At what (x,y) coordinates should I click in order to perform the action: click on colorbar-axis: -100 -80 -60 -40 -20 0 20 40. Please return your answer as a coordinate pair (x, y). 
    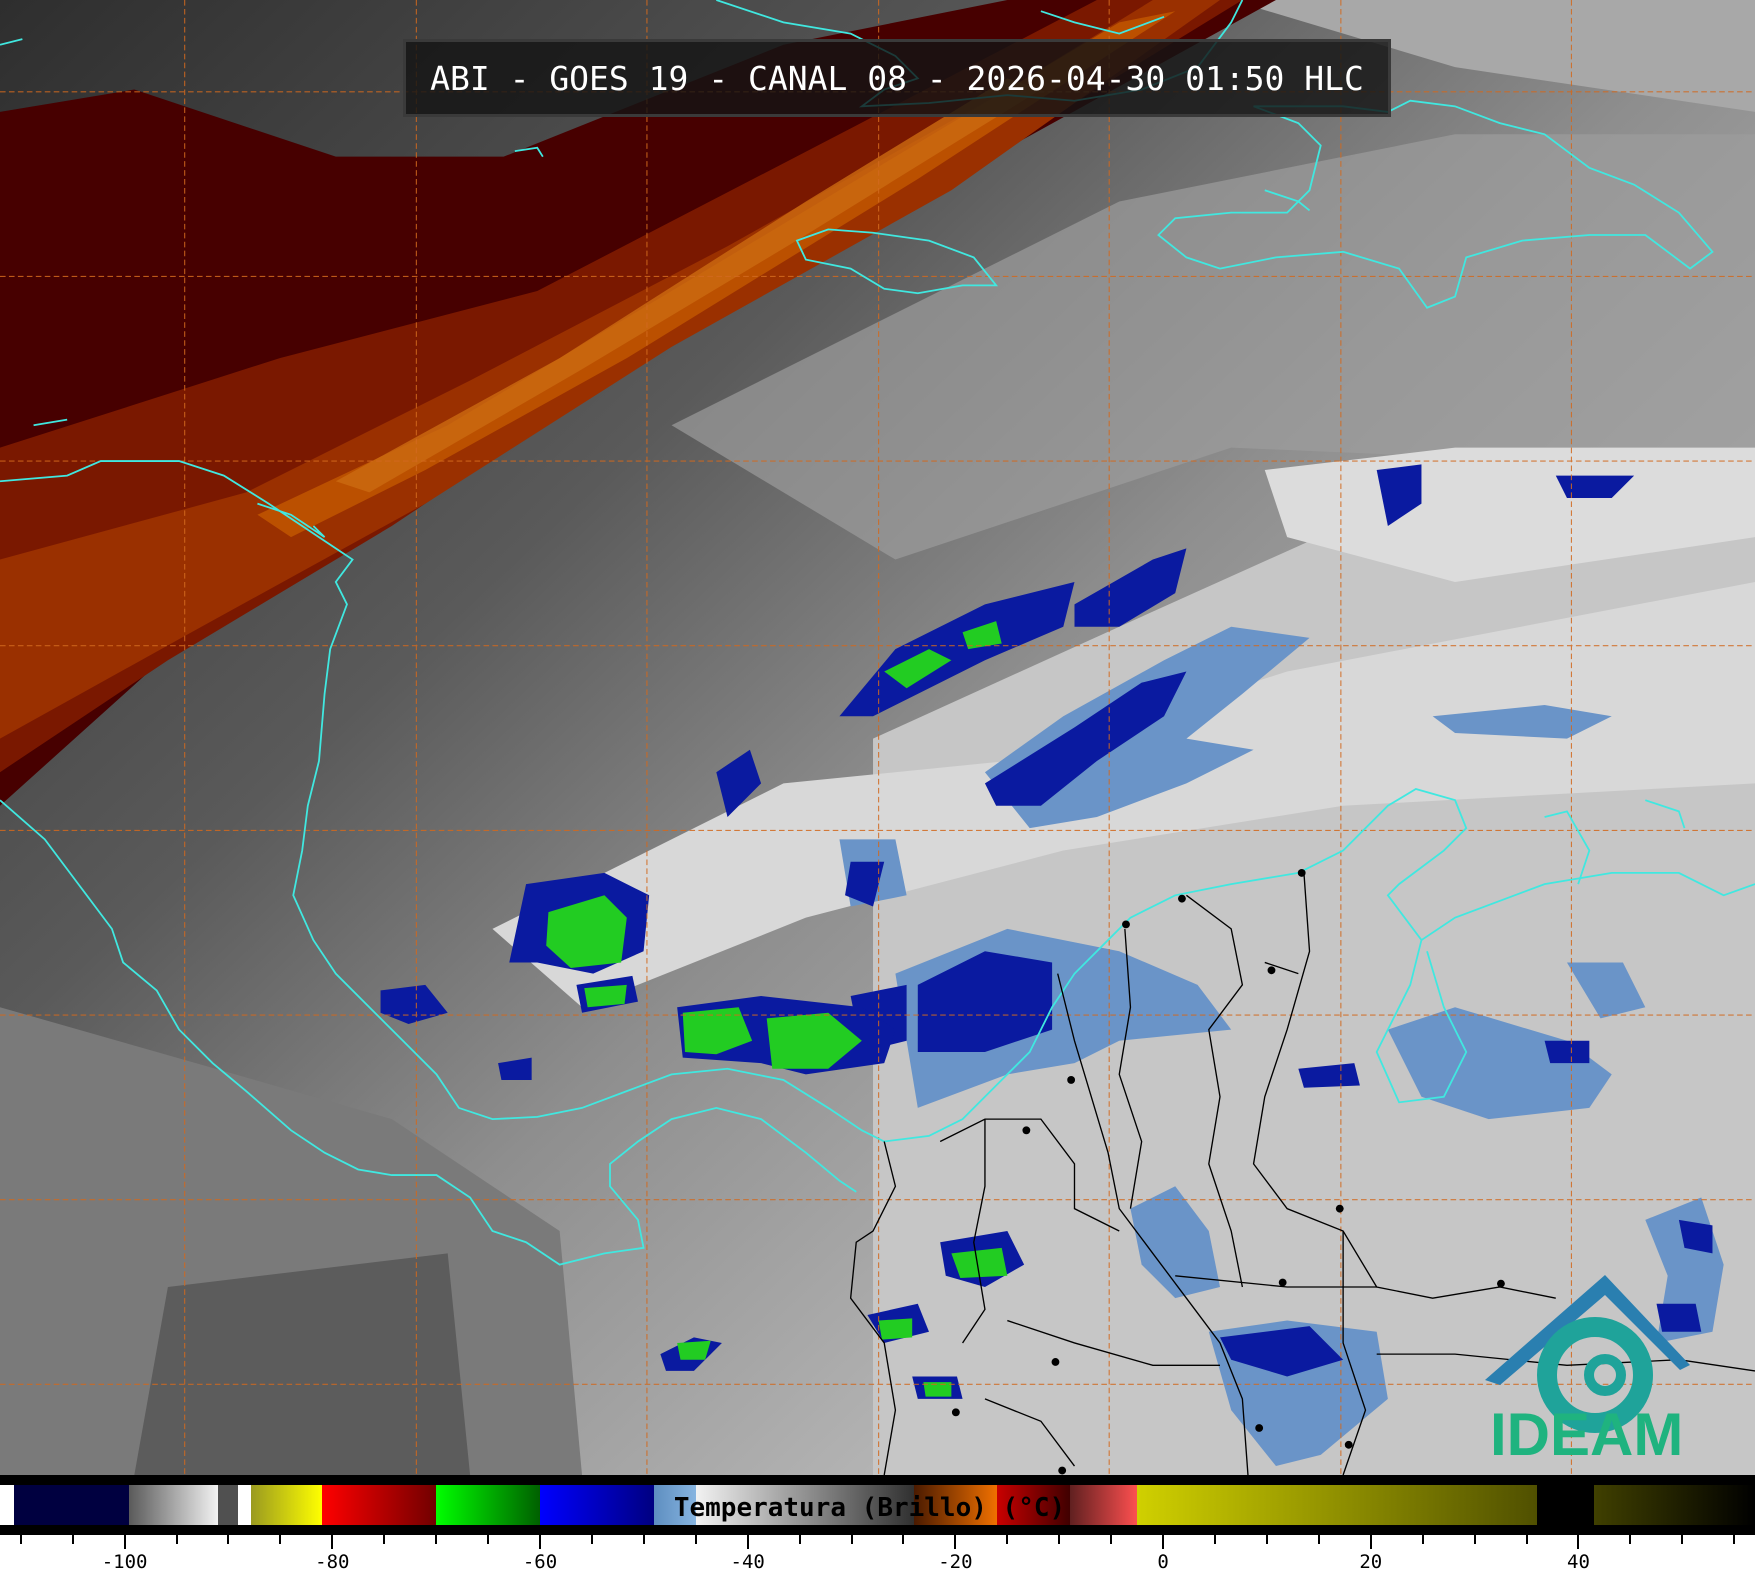
    Looking at the image, I should click on (877, 1556).